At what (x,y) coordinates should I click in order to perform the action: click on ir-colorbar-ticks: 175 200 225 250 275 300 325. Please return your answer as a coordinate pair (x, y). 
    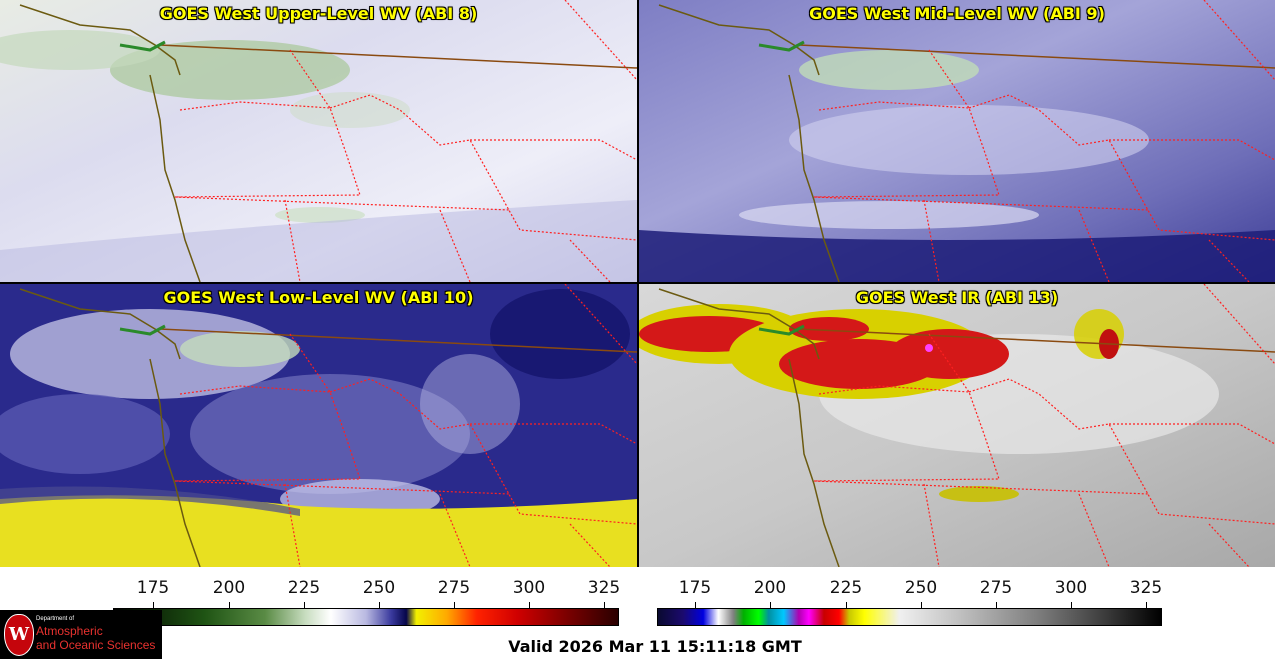
    Looking at the image, I should click on (909, 590).